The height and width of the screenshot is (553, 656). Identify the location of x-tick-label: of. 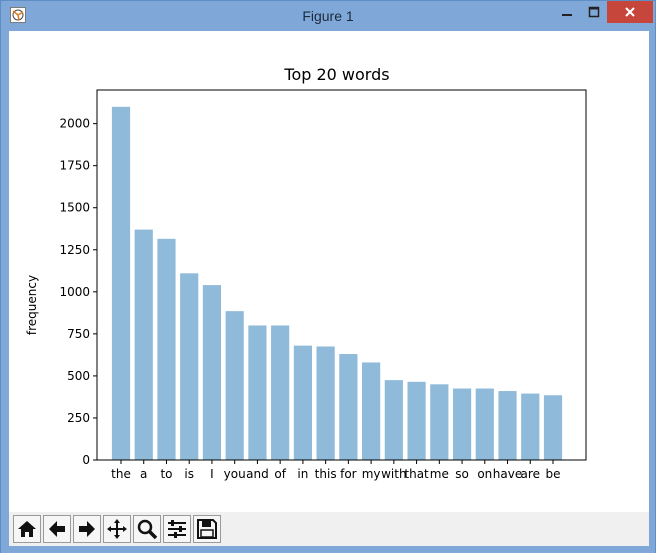
(280, 474).